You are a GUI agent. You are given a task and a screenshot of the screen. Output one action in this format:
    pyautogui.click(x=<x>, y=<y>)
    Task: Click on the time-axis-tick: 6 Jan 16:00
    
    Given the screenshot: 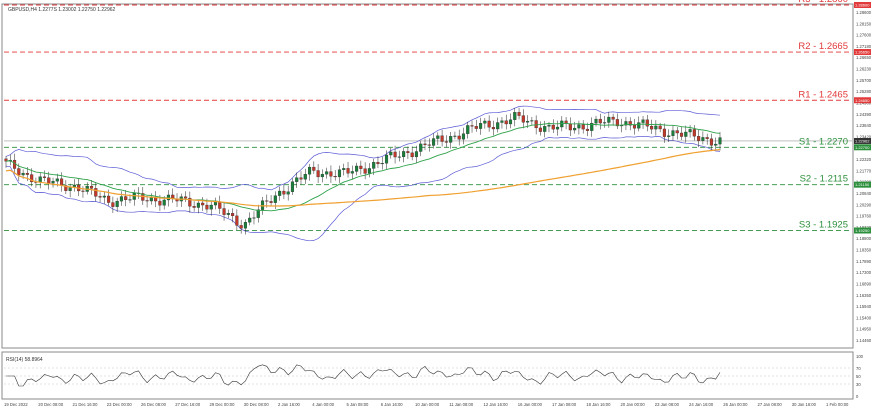 What is the action you would take?
    pyautogui.click(x=392, y=404)
    